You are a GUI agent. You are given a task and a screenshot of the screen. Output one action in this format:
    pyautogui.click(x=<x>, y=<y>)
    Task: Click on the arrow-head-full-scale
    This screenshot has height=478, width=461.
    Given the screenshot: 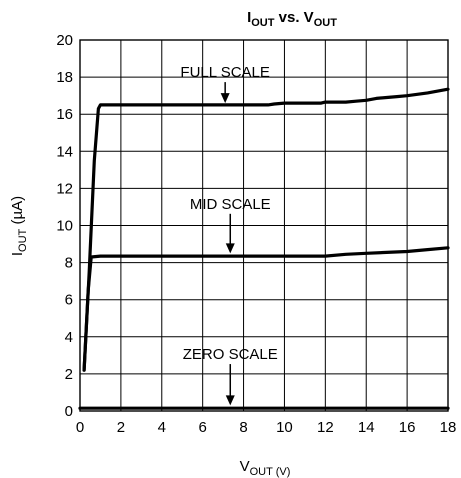 What is the action you would take?
    pyautogui.click(x=225, y=98)
    